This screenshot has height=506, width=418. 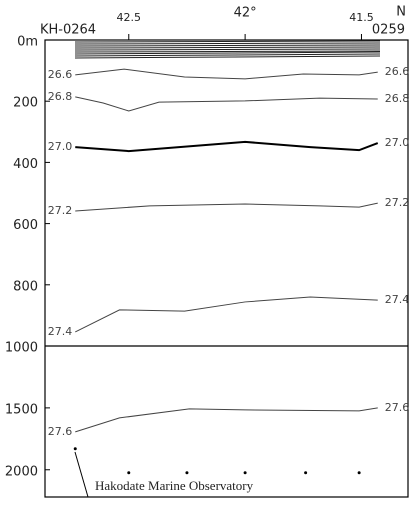 What do you see at coordinates (388, 30) in the screenshot?
I see `station-label: 0259` at bounding box center [388, 30].